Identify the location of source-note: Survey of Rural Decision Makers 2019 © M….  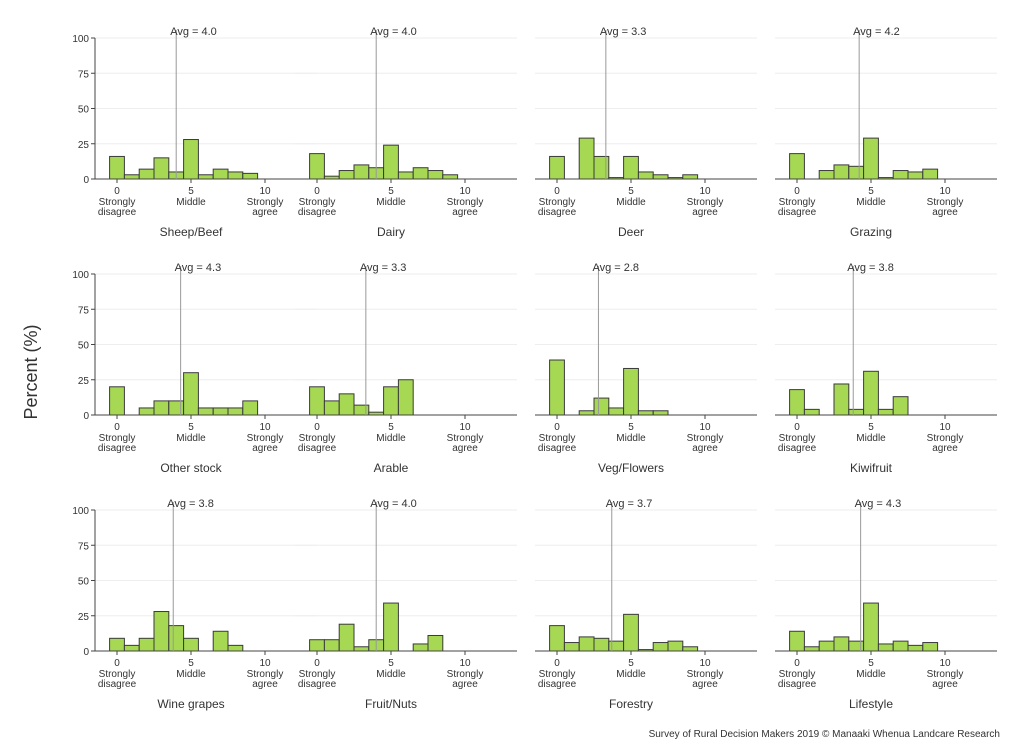
(824, 734).